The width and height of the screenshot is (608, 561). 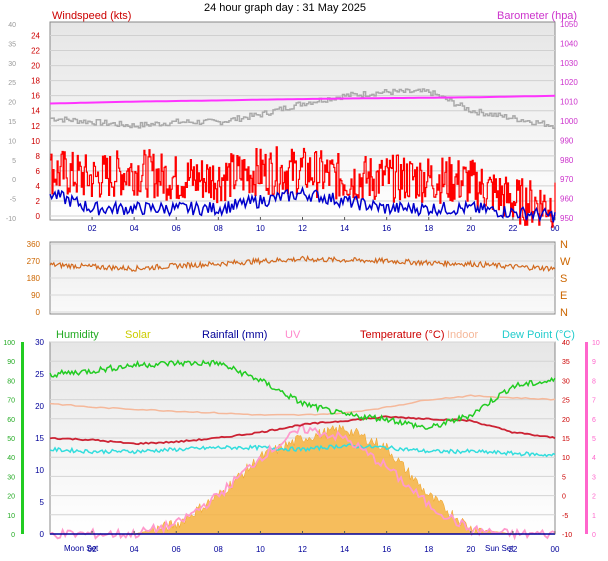 What do you see at coordinates (11, 516) in the screenshot?
I see `humidity-tick: 10` at bounding box center [11, 516].